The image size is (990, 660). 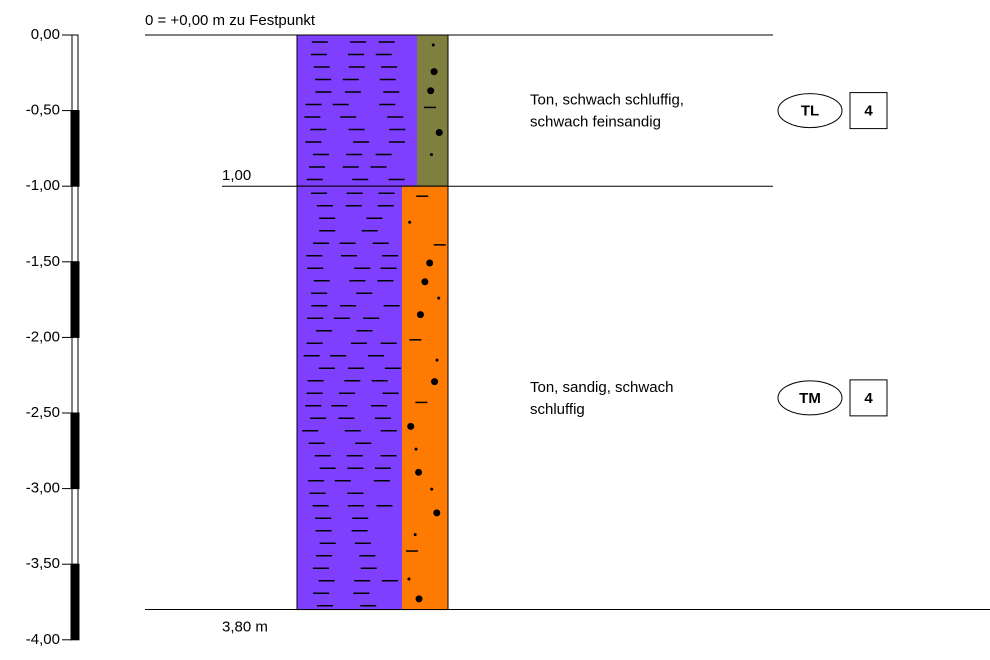 What do you see at coordinates (557, 409) in the screenshot?
I see `layer-description: schluffig` at bounding box center [557, 409].